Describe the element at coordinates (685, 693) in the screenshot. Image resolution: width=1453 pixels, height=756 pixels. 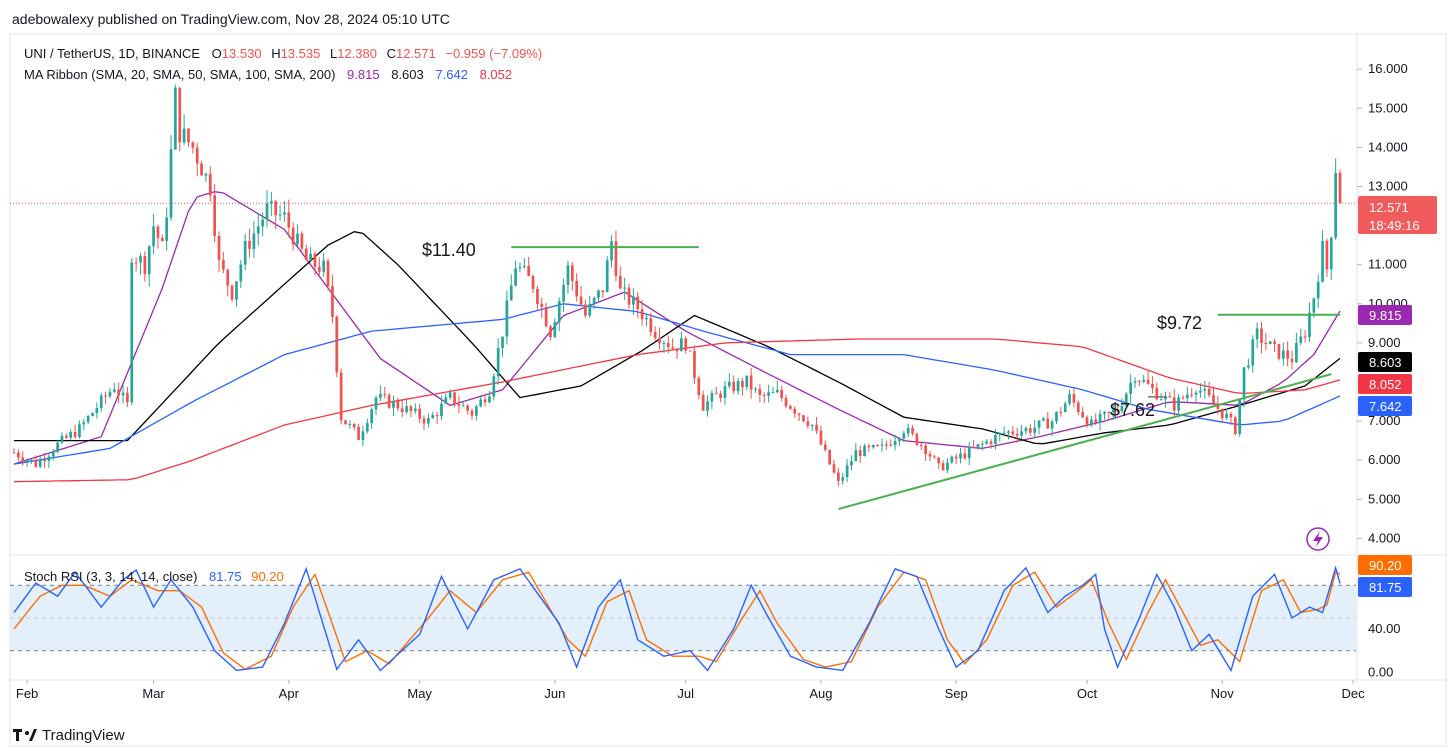
I see `time-tick-label: Jul` at that location.